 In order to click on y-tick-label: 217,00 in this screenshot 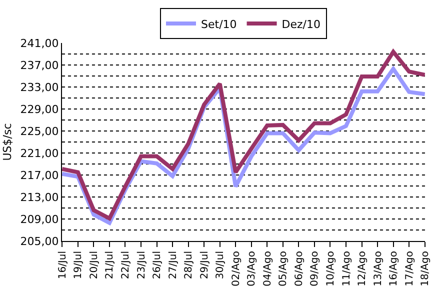, I will do `click(39, 175)`.